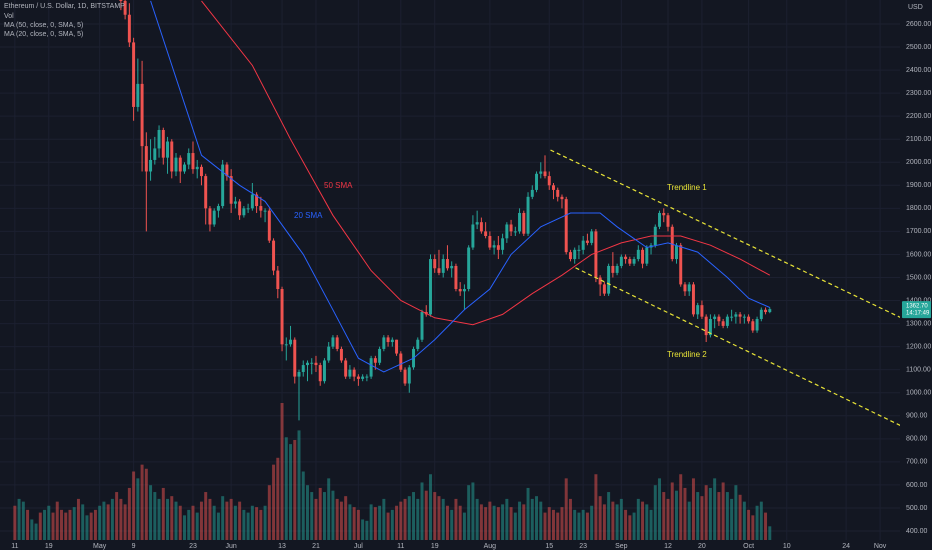  I want to click on y-tick-label: 700.00, so click(917, 462).